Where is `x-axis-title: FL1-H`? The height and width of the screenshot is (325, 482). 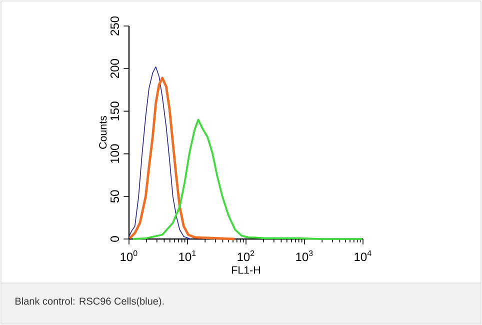
x-axis-title: FL1-H is located at coordinates (246, 270).